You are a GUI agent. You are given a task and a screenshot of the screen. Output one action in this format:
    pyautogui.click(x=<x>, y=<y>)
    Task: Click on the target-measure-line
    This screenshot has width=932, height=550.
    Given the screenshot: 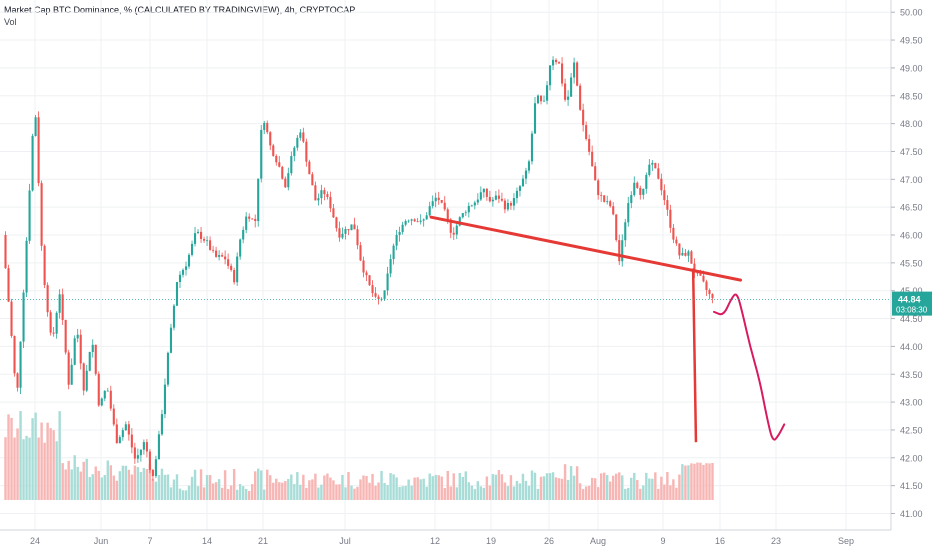 What is the action you would take?
    pyautogui.click(x=694, y=355)
    